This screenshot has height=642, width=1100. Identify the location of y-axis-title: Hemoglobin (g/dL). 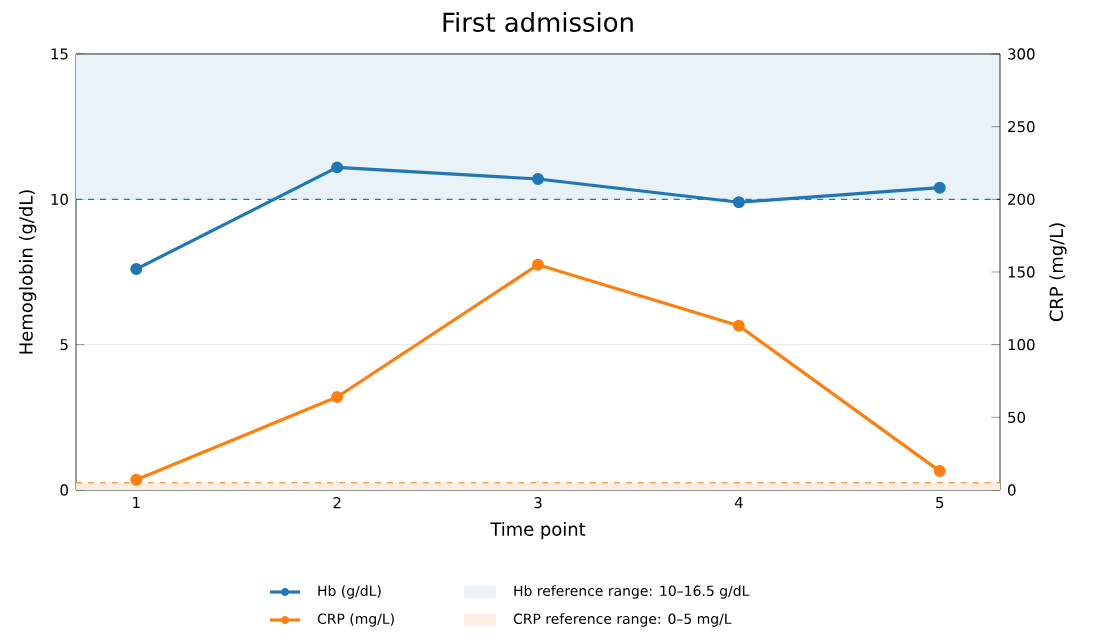
(27, 272).